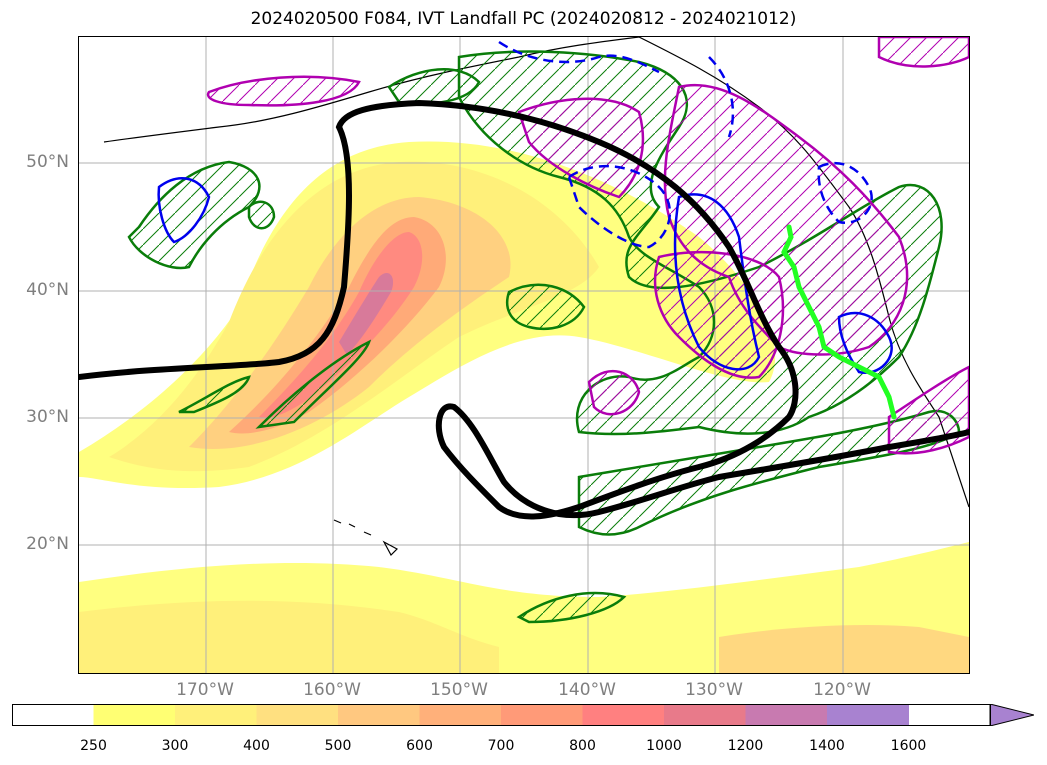  I want to click on lon-label-160w: 160°W, so click(332, 690).